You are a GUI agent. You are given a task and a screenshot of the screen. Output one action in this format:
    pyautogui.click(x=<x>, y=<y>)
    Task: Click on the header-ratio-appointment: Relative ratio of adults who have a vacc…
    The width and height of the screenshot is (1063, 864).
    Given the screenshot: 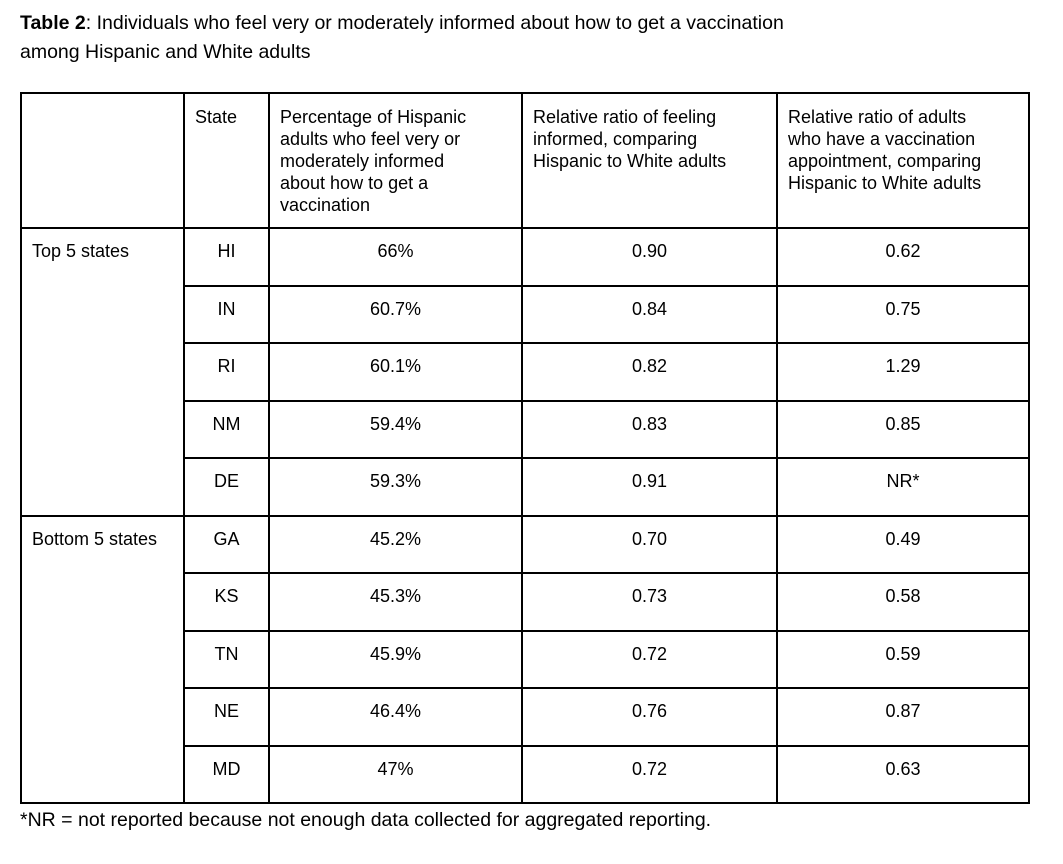 What is the action you would take?
    pyautogui.click(x=903, y=160)
    